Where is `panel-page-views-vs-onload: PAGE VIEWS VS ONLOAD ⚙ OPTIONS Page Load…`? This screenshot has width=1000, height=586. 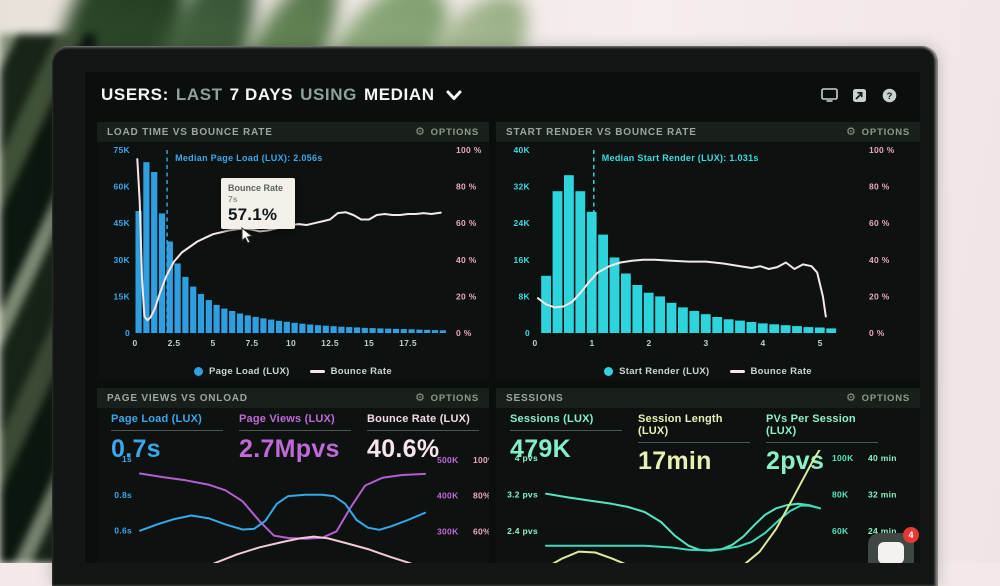
panel-page-views-vs-onload: PAGE VIEWS VS ONLOAD ⚙ OPTIONS Page Load… is located at coordinates (293, 475).